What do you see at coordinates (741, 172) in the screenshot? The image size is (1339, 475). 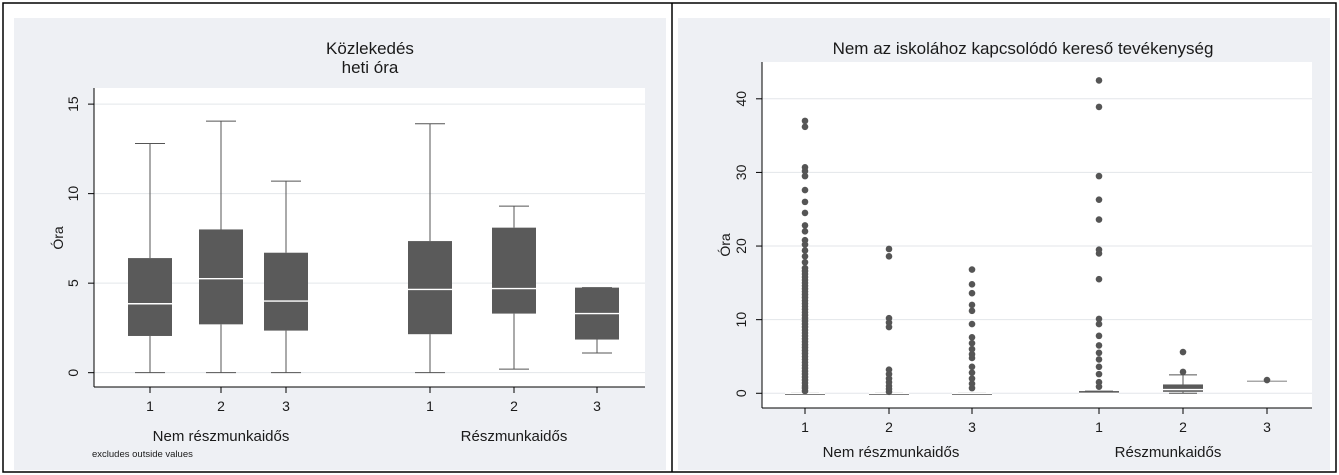 I see `y-tick-label: 30` at bounding box center [741, 172].